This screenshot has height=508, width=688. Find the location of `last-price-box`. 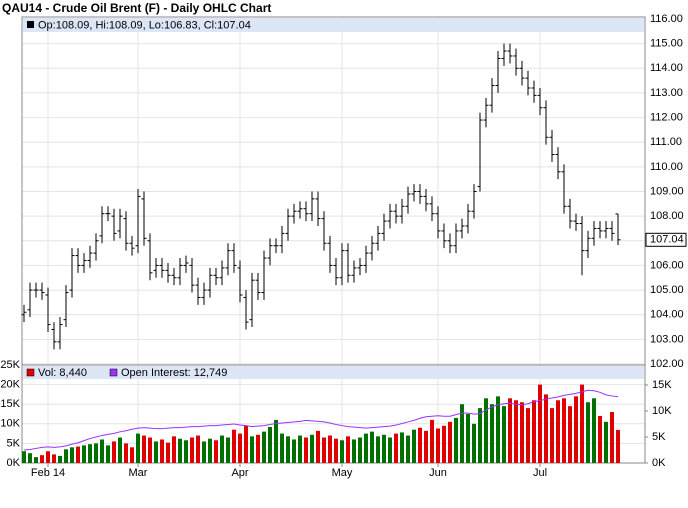

last-price-box is located at coordinates (666, 239).